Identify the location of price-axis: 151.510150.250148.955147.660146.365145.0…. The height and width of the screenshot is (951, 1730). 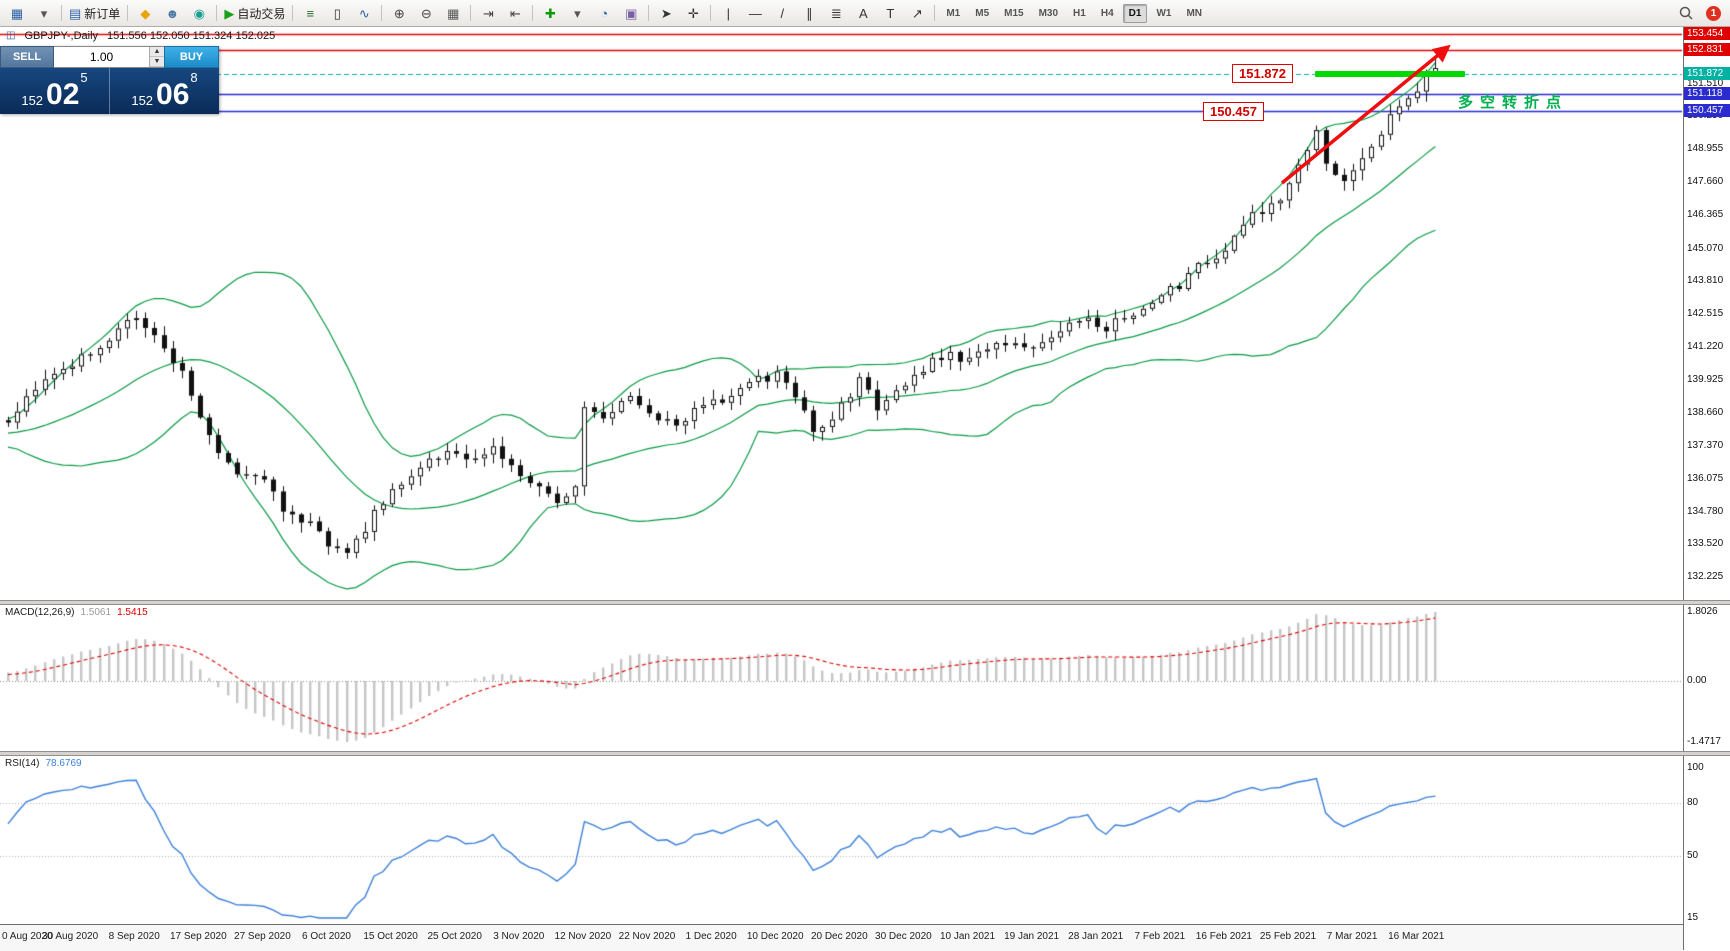
(1706, 488).